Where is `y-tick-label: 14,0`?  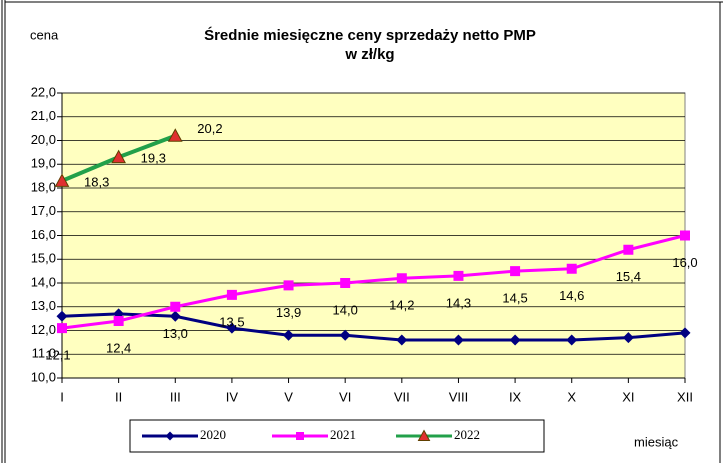
y-tick-label: 14,0 is located at coordinates (43, 281).